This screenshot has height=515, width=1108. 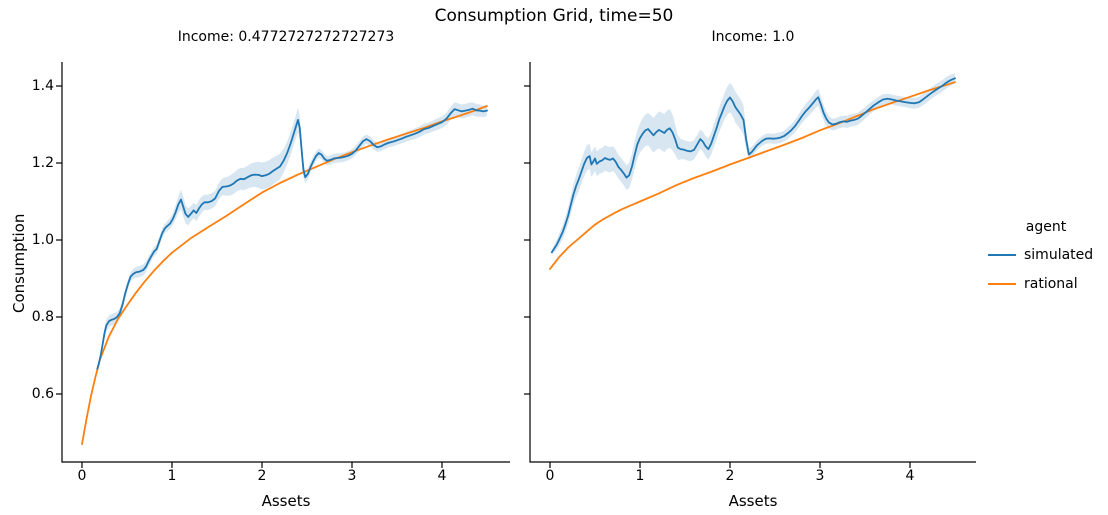 I want to click on legend: agent simulated rational, so click(x=1046, y=258).